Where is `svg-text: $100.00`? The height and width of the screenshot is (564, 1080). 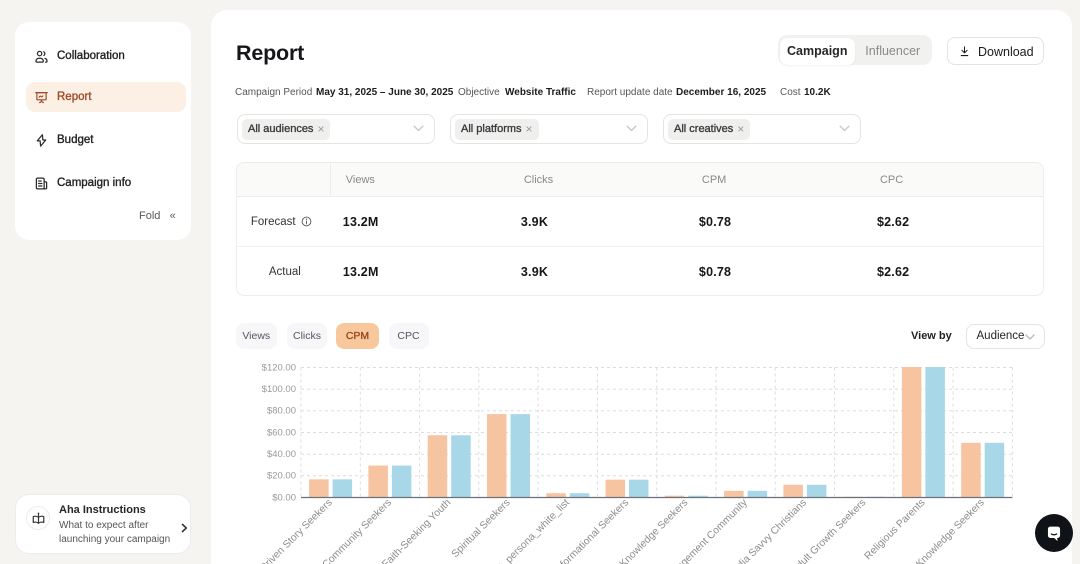
svg-text: $100.00 is located at coordinates (279, 389).